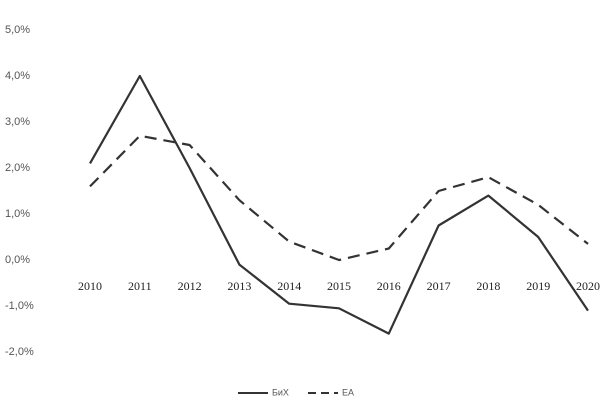  What do you see at coordinates (17, 30) in the screenshot?
I see `y-tick-label: 5,0%` at bounding box center [17, 30].